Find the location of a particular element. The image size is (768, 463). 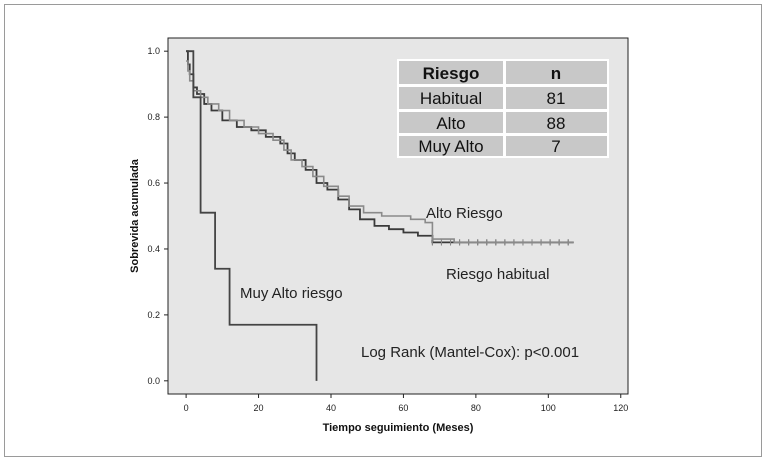

y-tick-label: 0.6 is located at coordinates (153, 183).